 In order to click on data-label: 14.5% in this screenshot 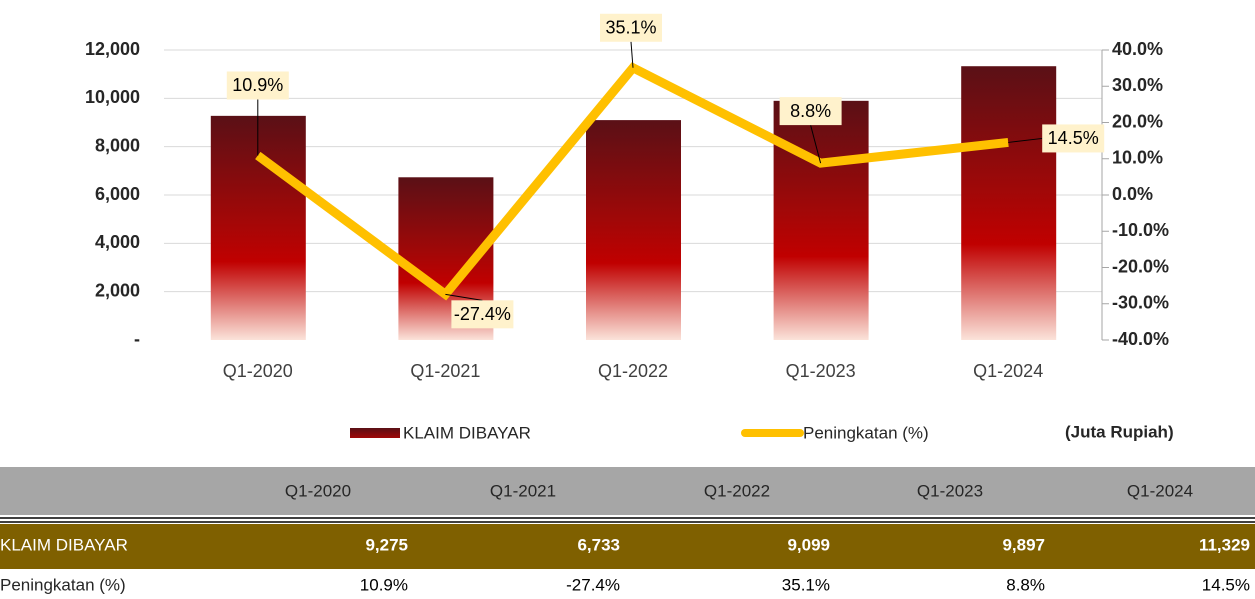, I will do `click(1073, 138)`.